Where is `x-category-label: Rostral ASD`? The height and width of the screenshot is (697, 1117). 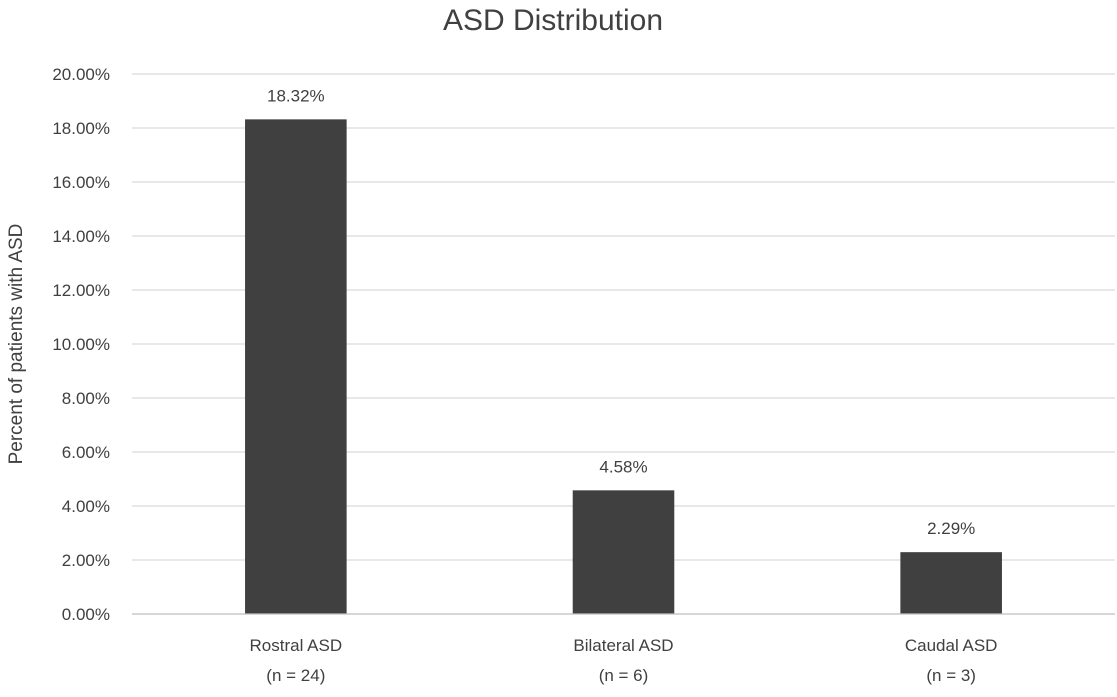
x-category-label: Rostral ASD is located at coordinates (296, 645).